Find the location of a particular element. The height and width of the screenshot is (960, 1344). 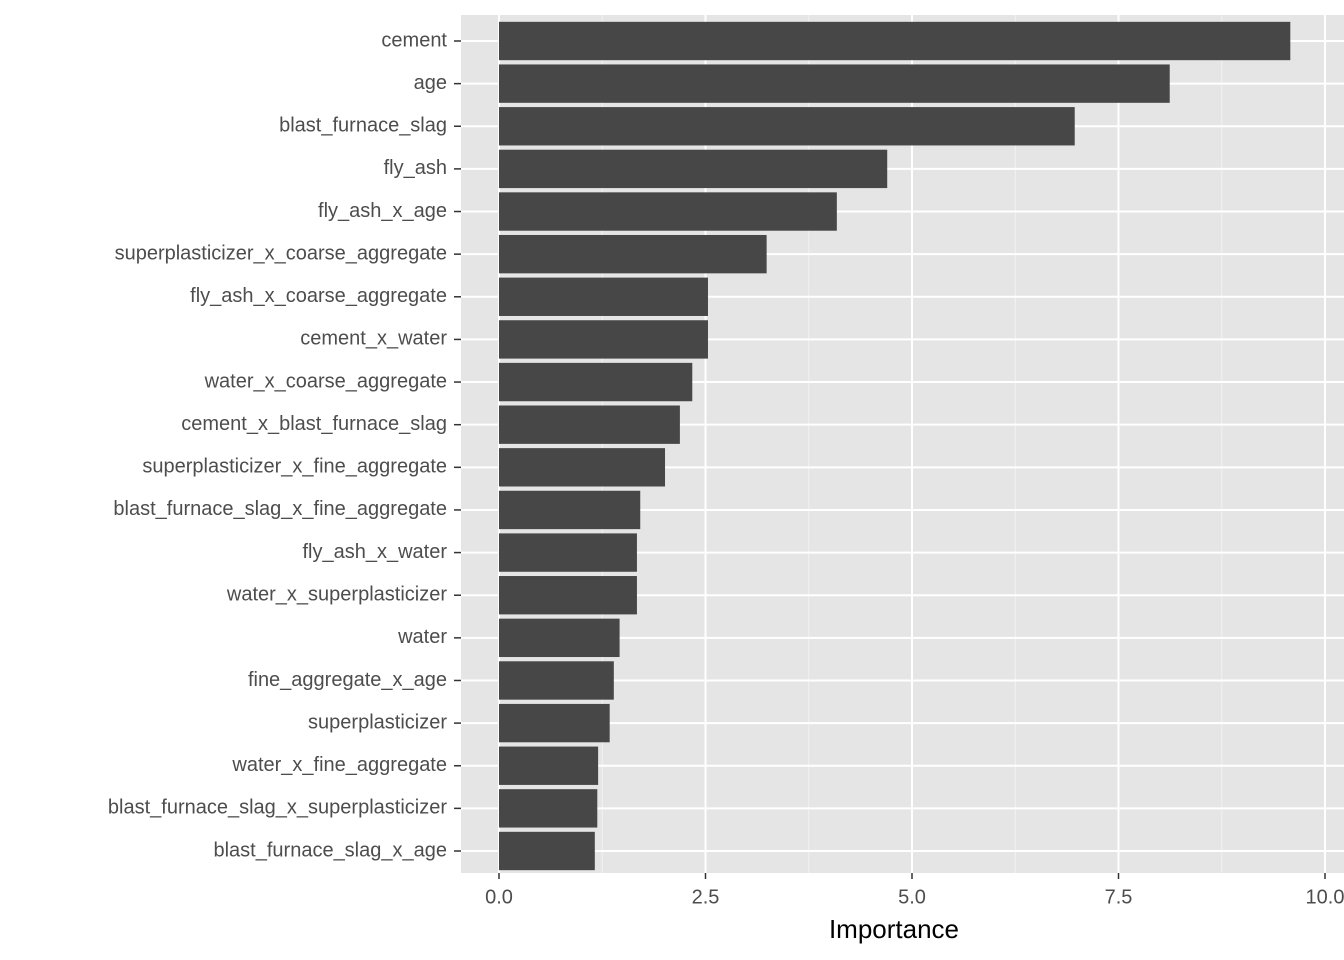

y-tick-label: fine_aggregate_x_age is located at coordinates (347, 680).